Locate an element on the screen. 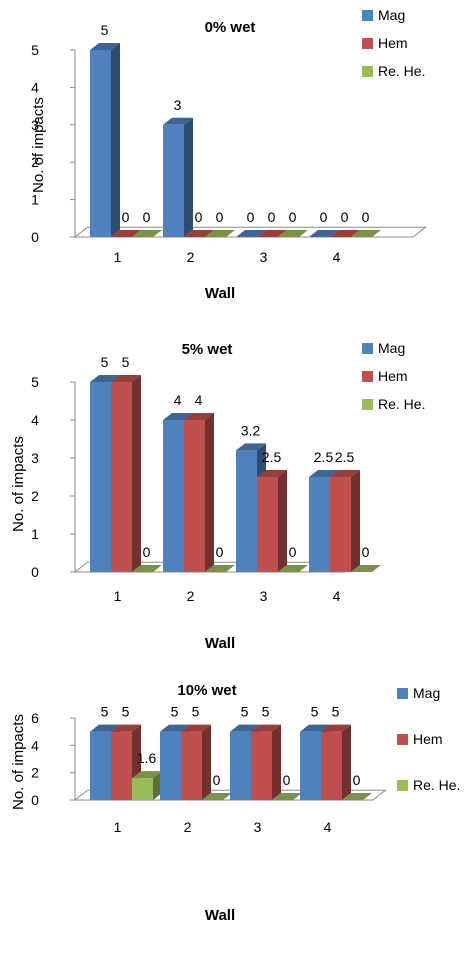 The image size is (465, 954). y-tick-label: 1 is located at coordinates (35, 534).